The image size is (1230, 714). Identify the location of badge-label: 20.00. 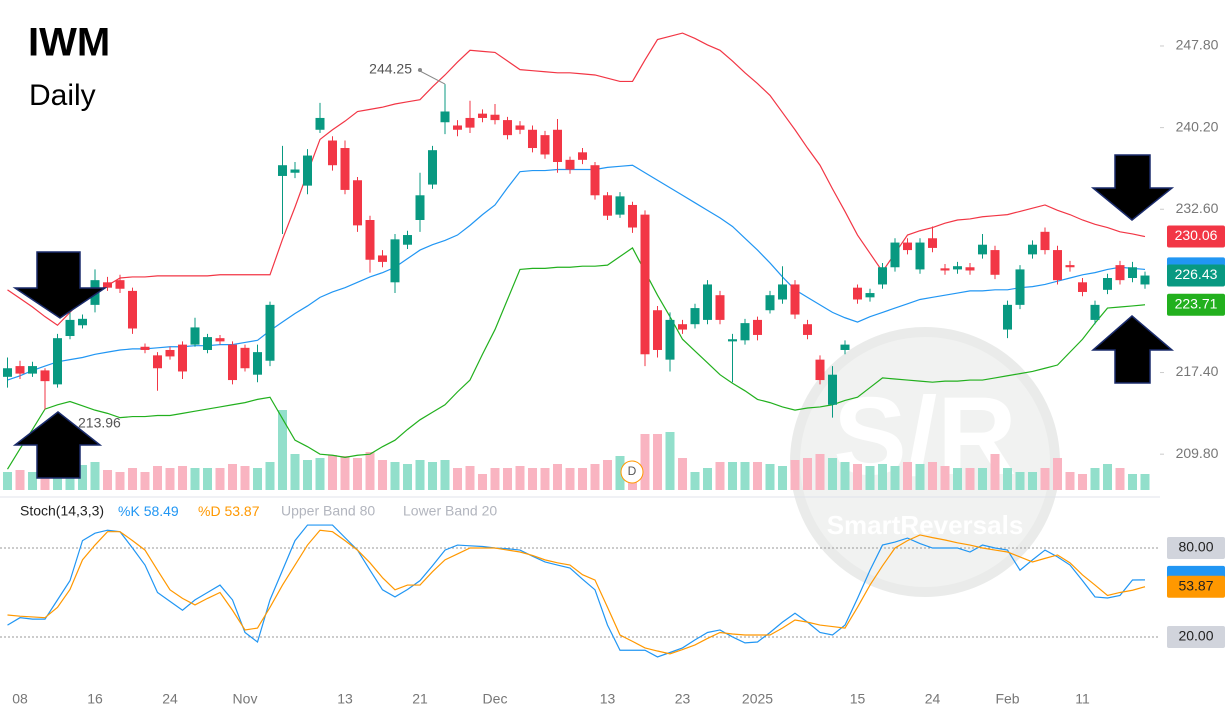
(1195, 636).